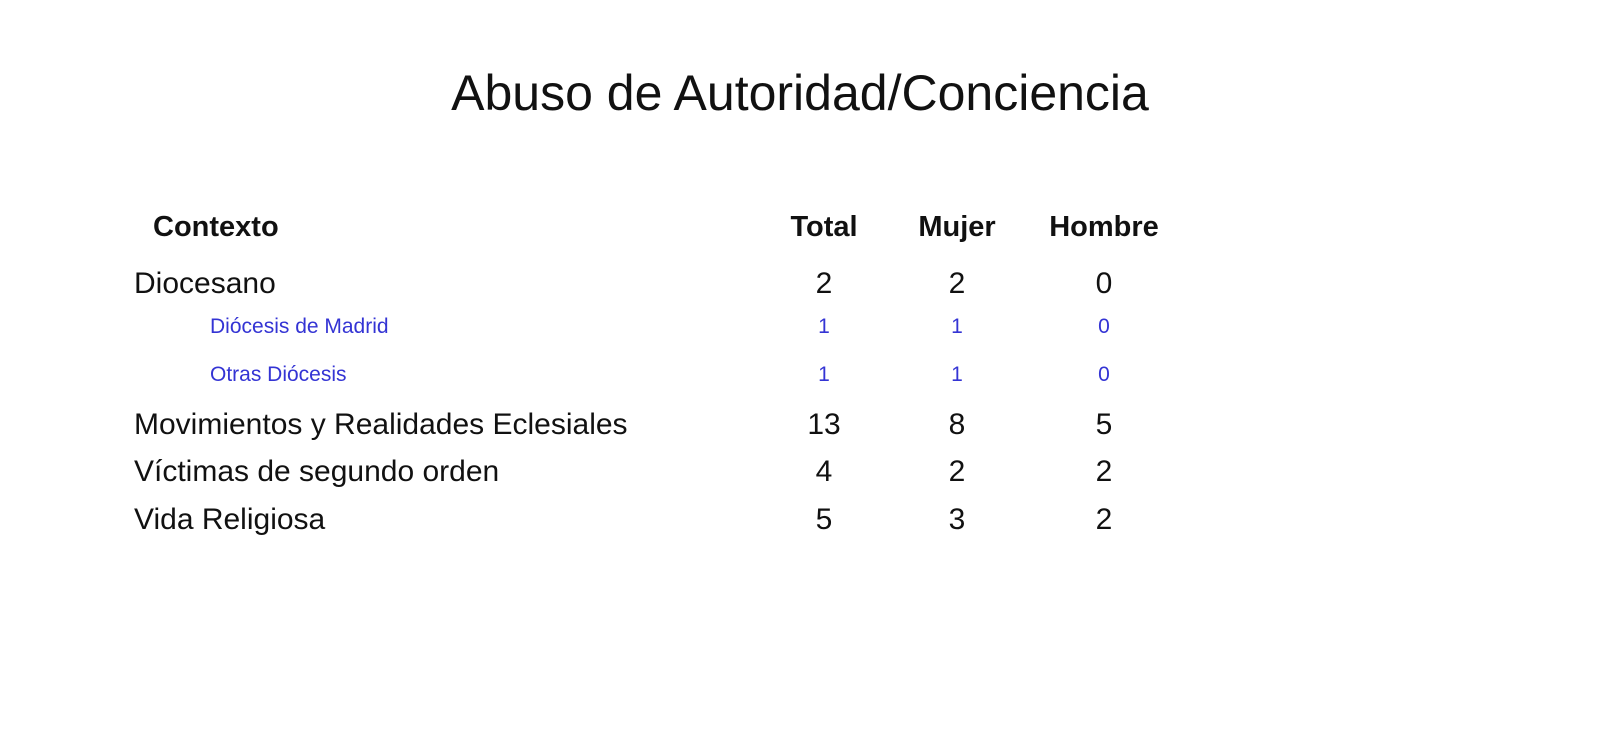 The image size is (1600, 751). What do you see at coordinates (299, 326) in the screenshot?
I see `row-label: Diócesis de Madrid` at bounding box center [299, 326].